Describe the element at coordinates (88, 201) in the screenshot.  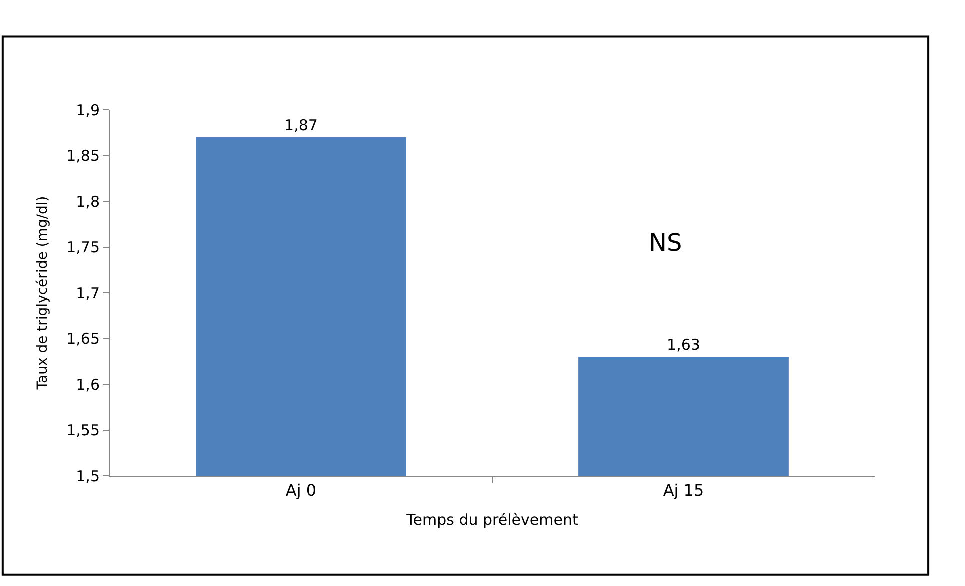
I see `y-tick-label: 1,8` at that location.